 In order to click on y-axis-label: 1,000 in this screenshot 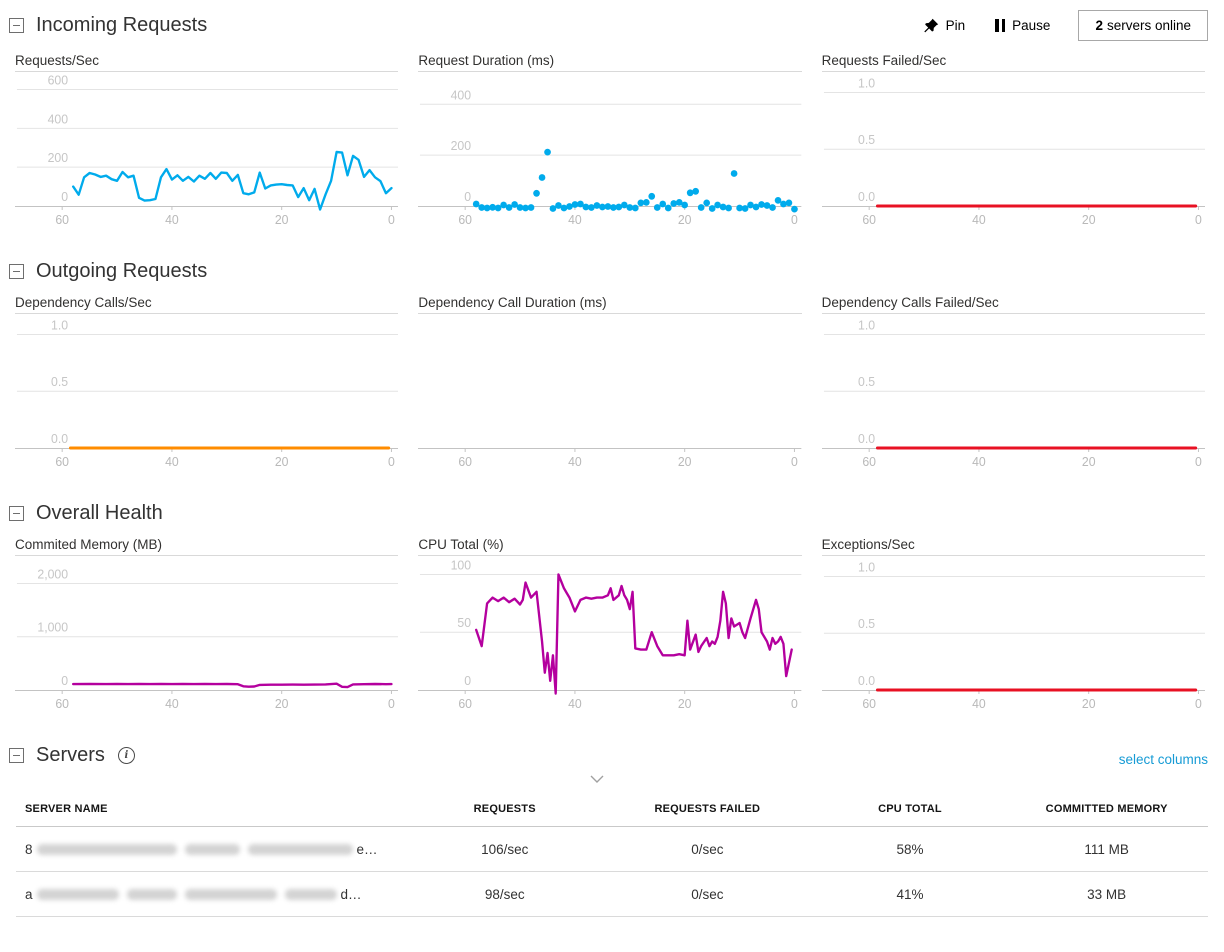, I will do `click(52, 628)`.